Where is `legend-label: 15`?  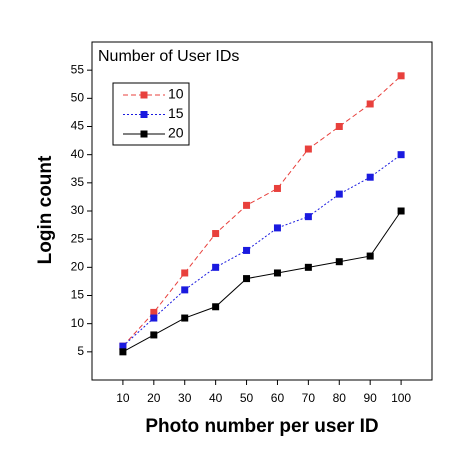
legend-label: 15 is located at coordinates (176, 113).